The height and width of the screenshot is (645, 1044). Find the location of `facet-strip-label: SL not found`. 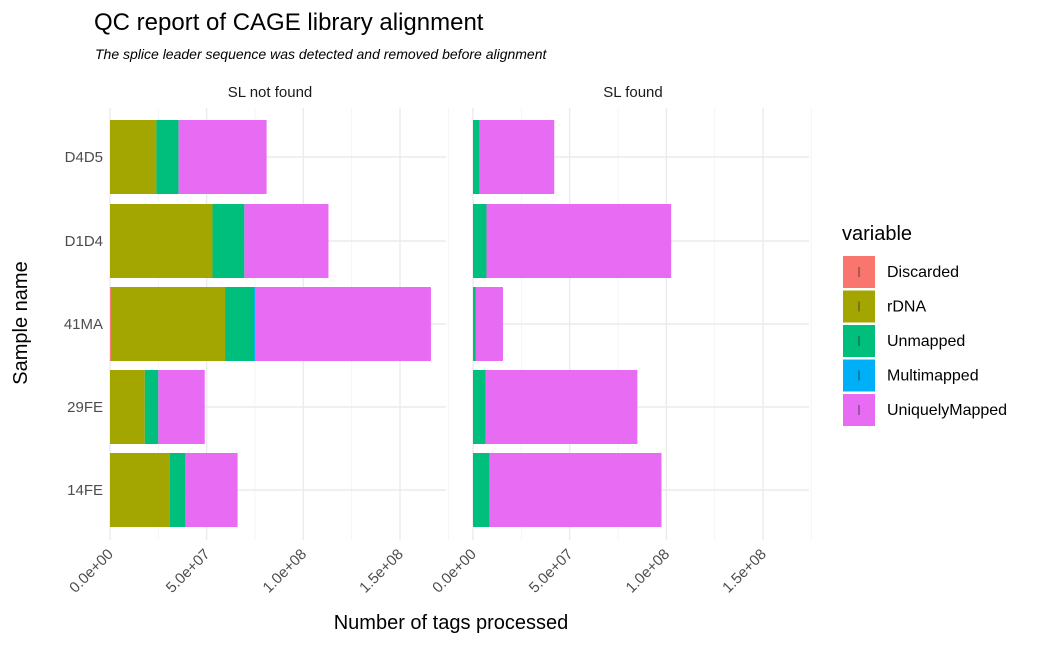

facet-strip-label: SL not found is located at coordinates (270, 92).